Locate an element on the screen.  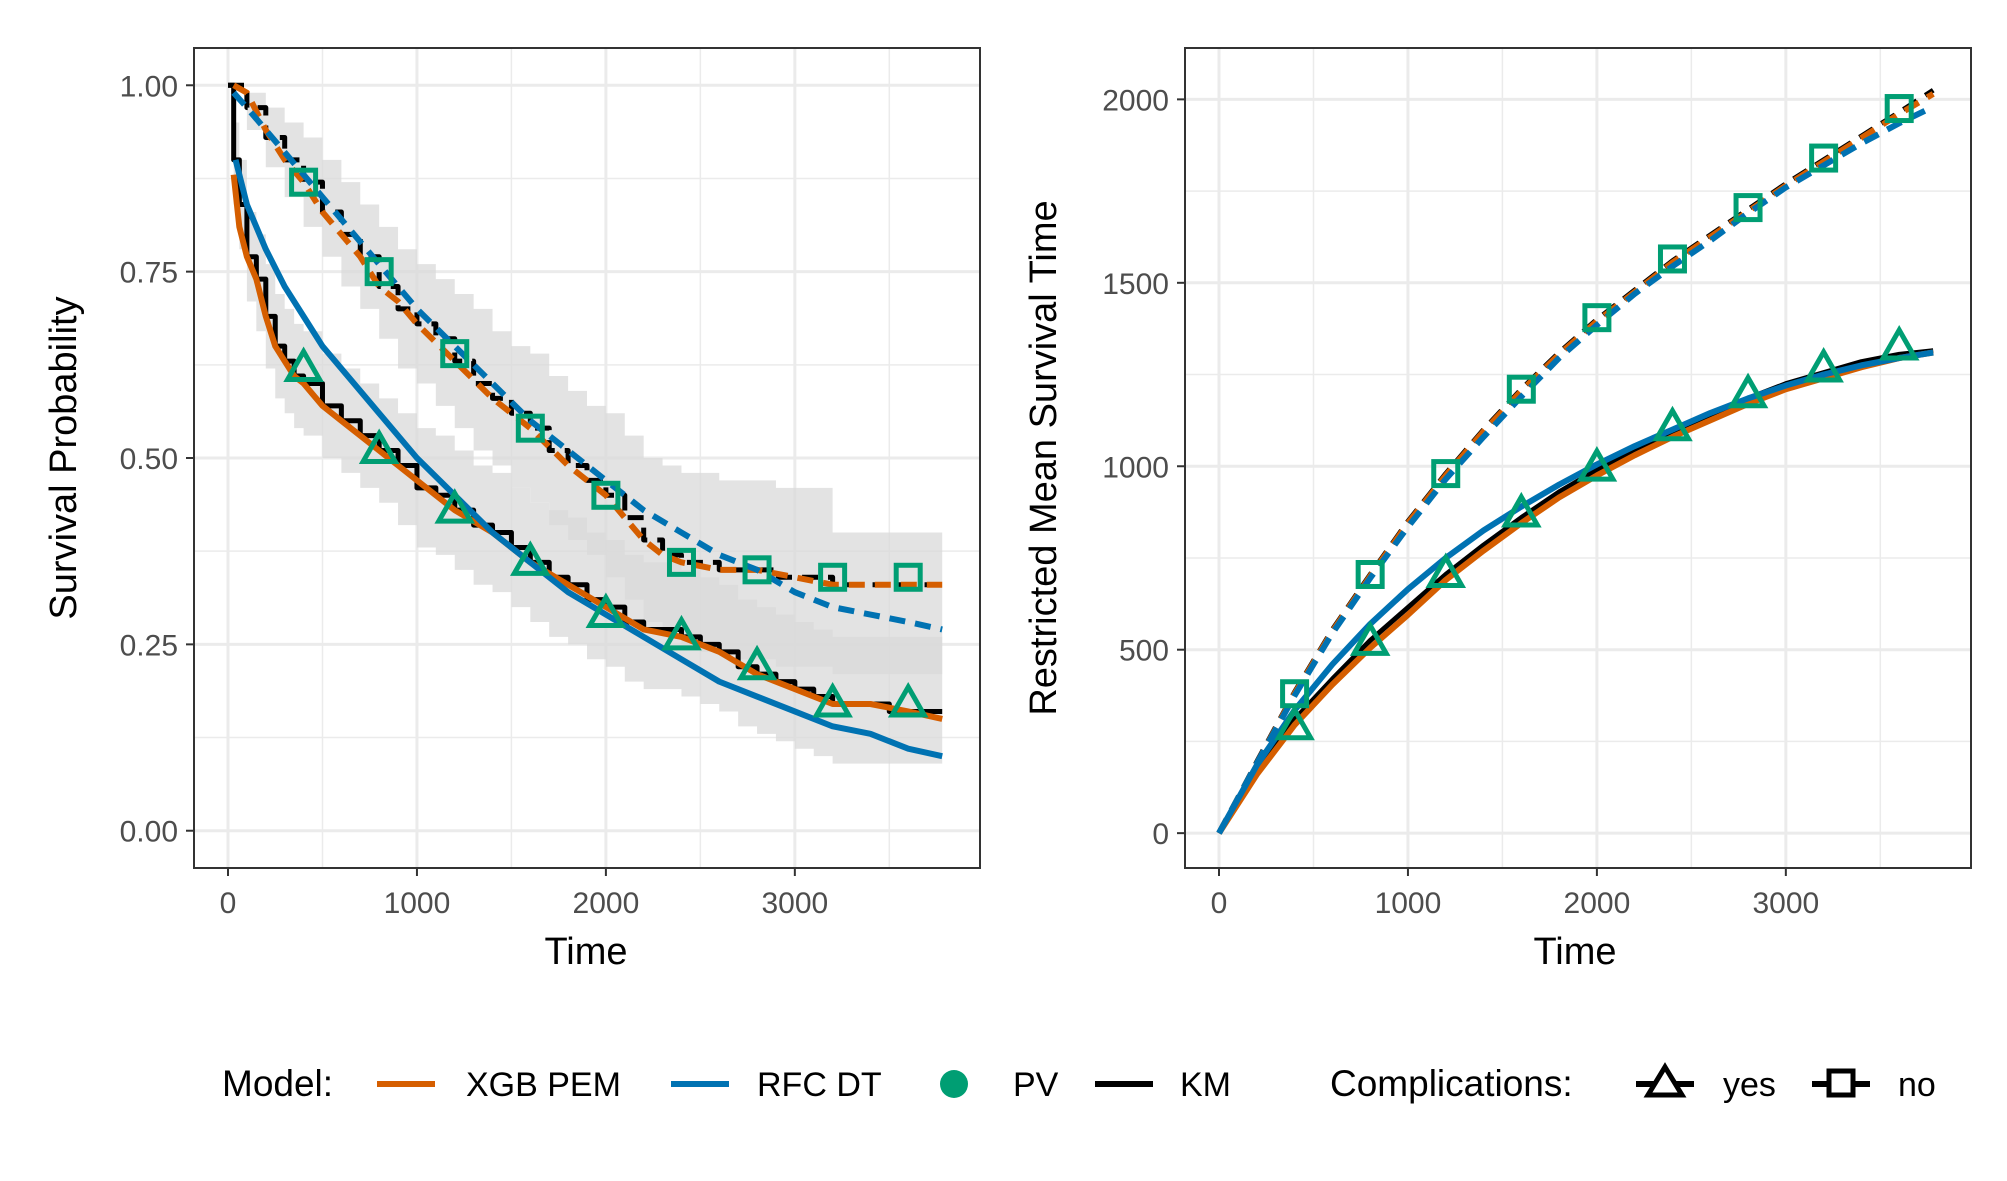
legend-item-rfc-dt: RFC DT is located at coordinates (776, 1085).